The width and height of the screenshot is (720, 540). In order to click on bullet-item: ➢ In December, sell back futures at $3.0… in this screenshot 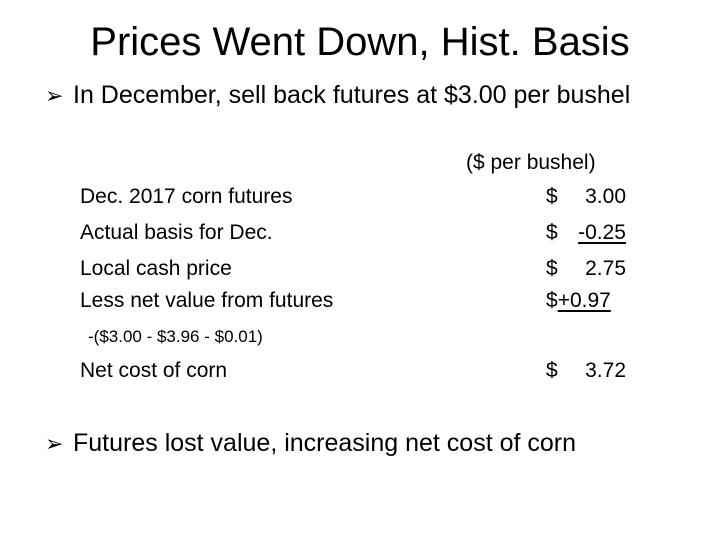, I will do `click(346, 95)`.